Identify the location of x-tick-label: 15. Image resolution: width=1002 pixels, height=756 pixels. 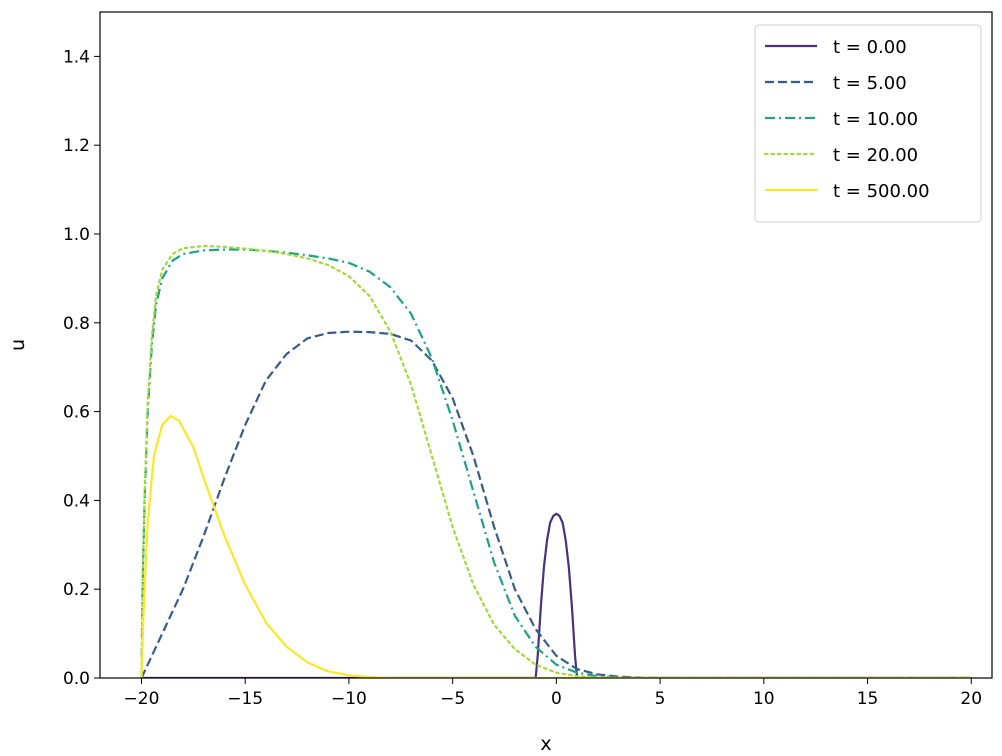
(868, 699).